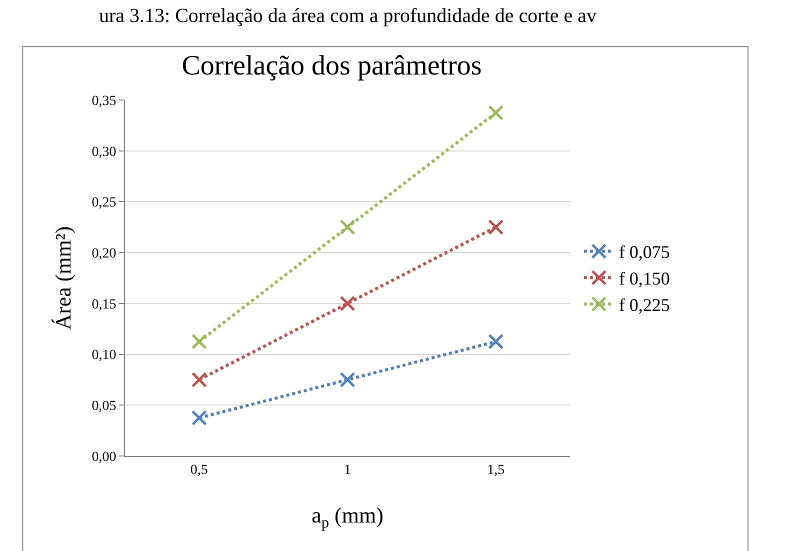 This screenshot has width=790, height=551. What do you see at coordinates (104, 457) in the screenshot?
I see `y-tick-label: 0,00` at bounding box center [104, 457].